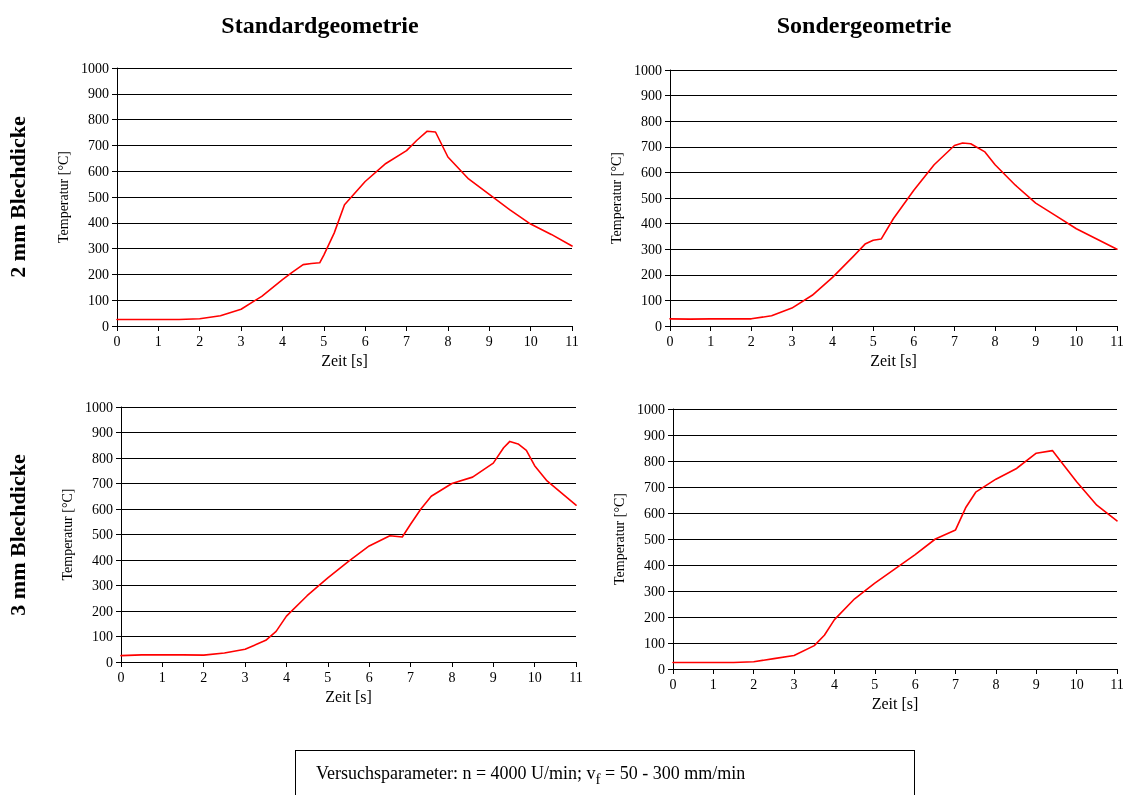 The height and width of the screenshot is (795, 1133). I want to click on text: 2 mm Blechdicke, so click(18, 197).